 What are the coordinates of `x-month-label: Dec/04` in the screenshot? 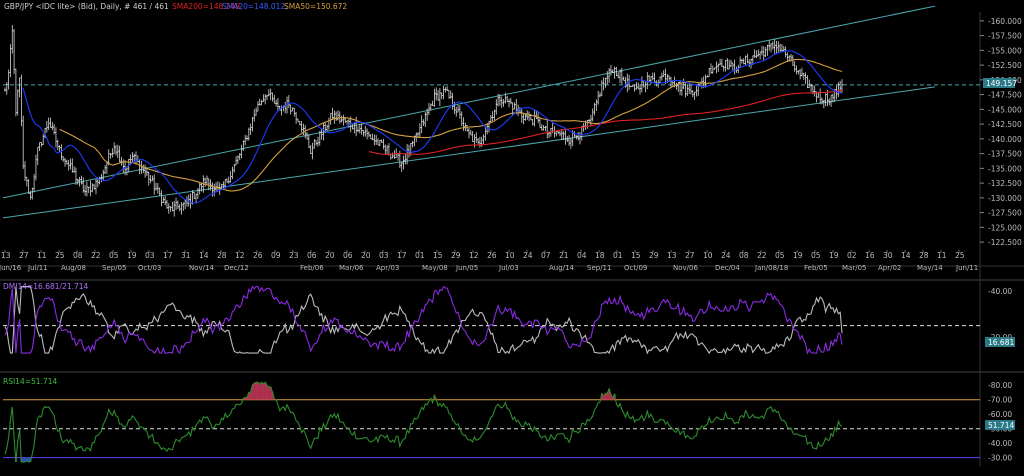 It's located at (727, 268).